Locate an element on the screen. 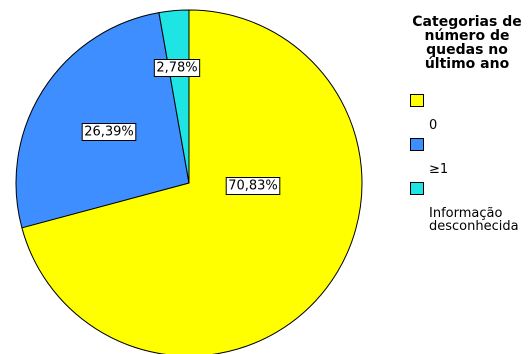  slice-label-2: 2,78% is located at coordinates (177, 68).